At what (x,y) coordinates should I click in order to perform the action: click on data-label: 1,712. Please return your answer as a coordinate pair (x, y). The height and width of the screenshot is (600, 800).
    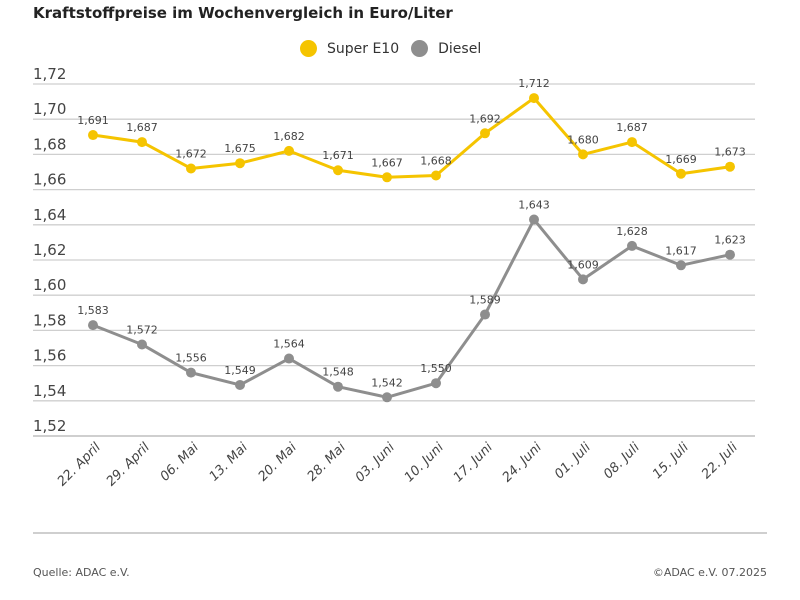
    Looking at the image, I should click on (534, 83).